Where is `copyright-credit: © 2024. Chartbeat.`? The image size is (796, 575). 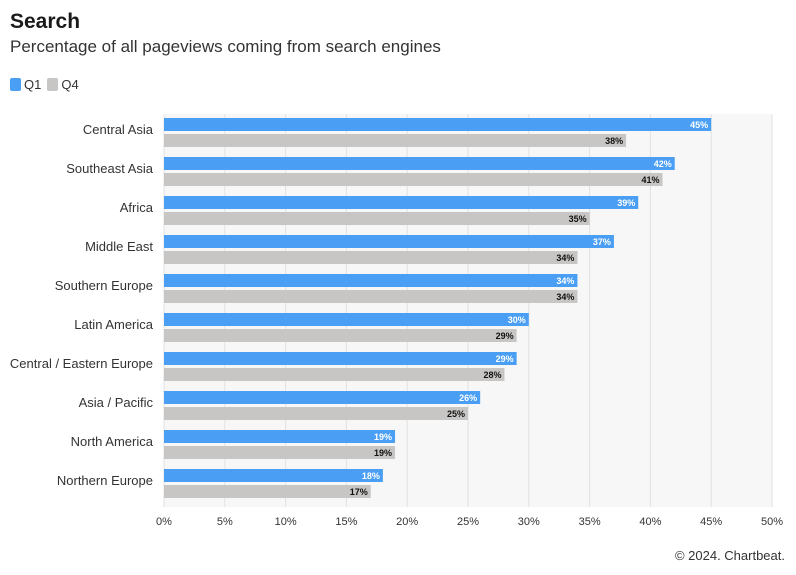
copyright-credit: © 2024. Chartbeat. is located at coordinates (729, 555).